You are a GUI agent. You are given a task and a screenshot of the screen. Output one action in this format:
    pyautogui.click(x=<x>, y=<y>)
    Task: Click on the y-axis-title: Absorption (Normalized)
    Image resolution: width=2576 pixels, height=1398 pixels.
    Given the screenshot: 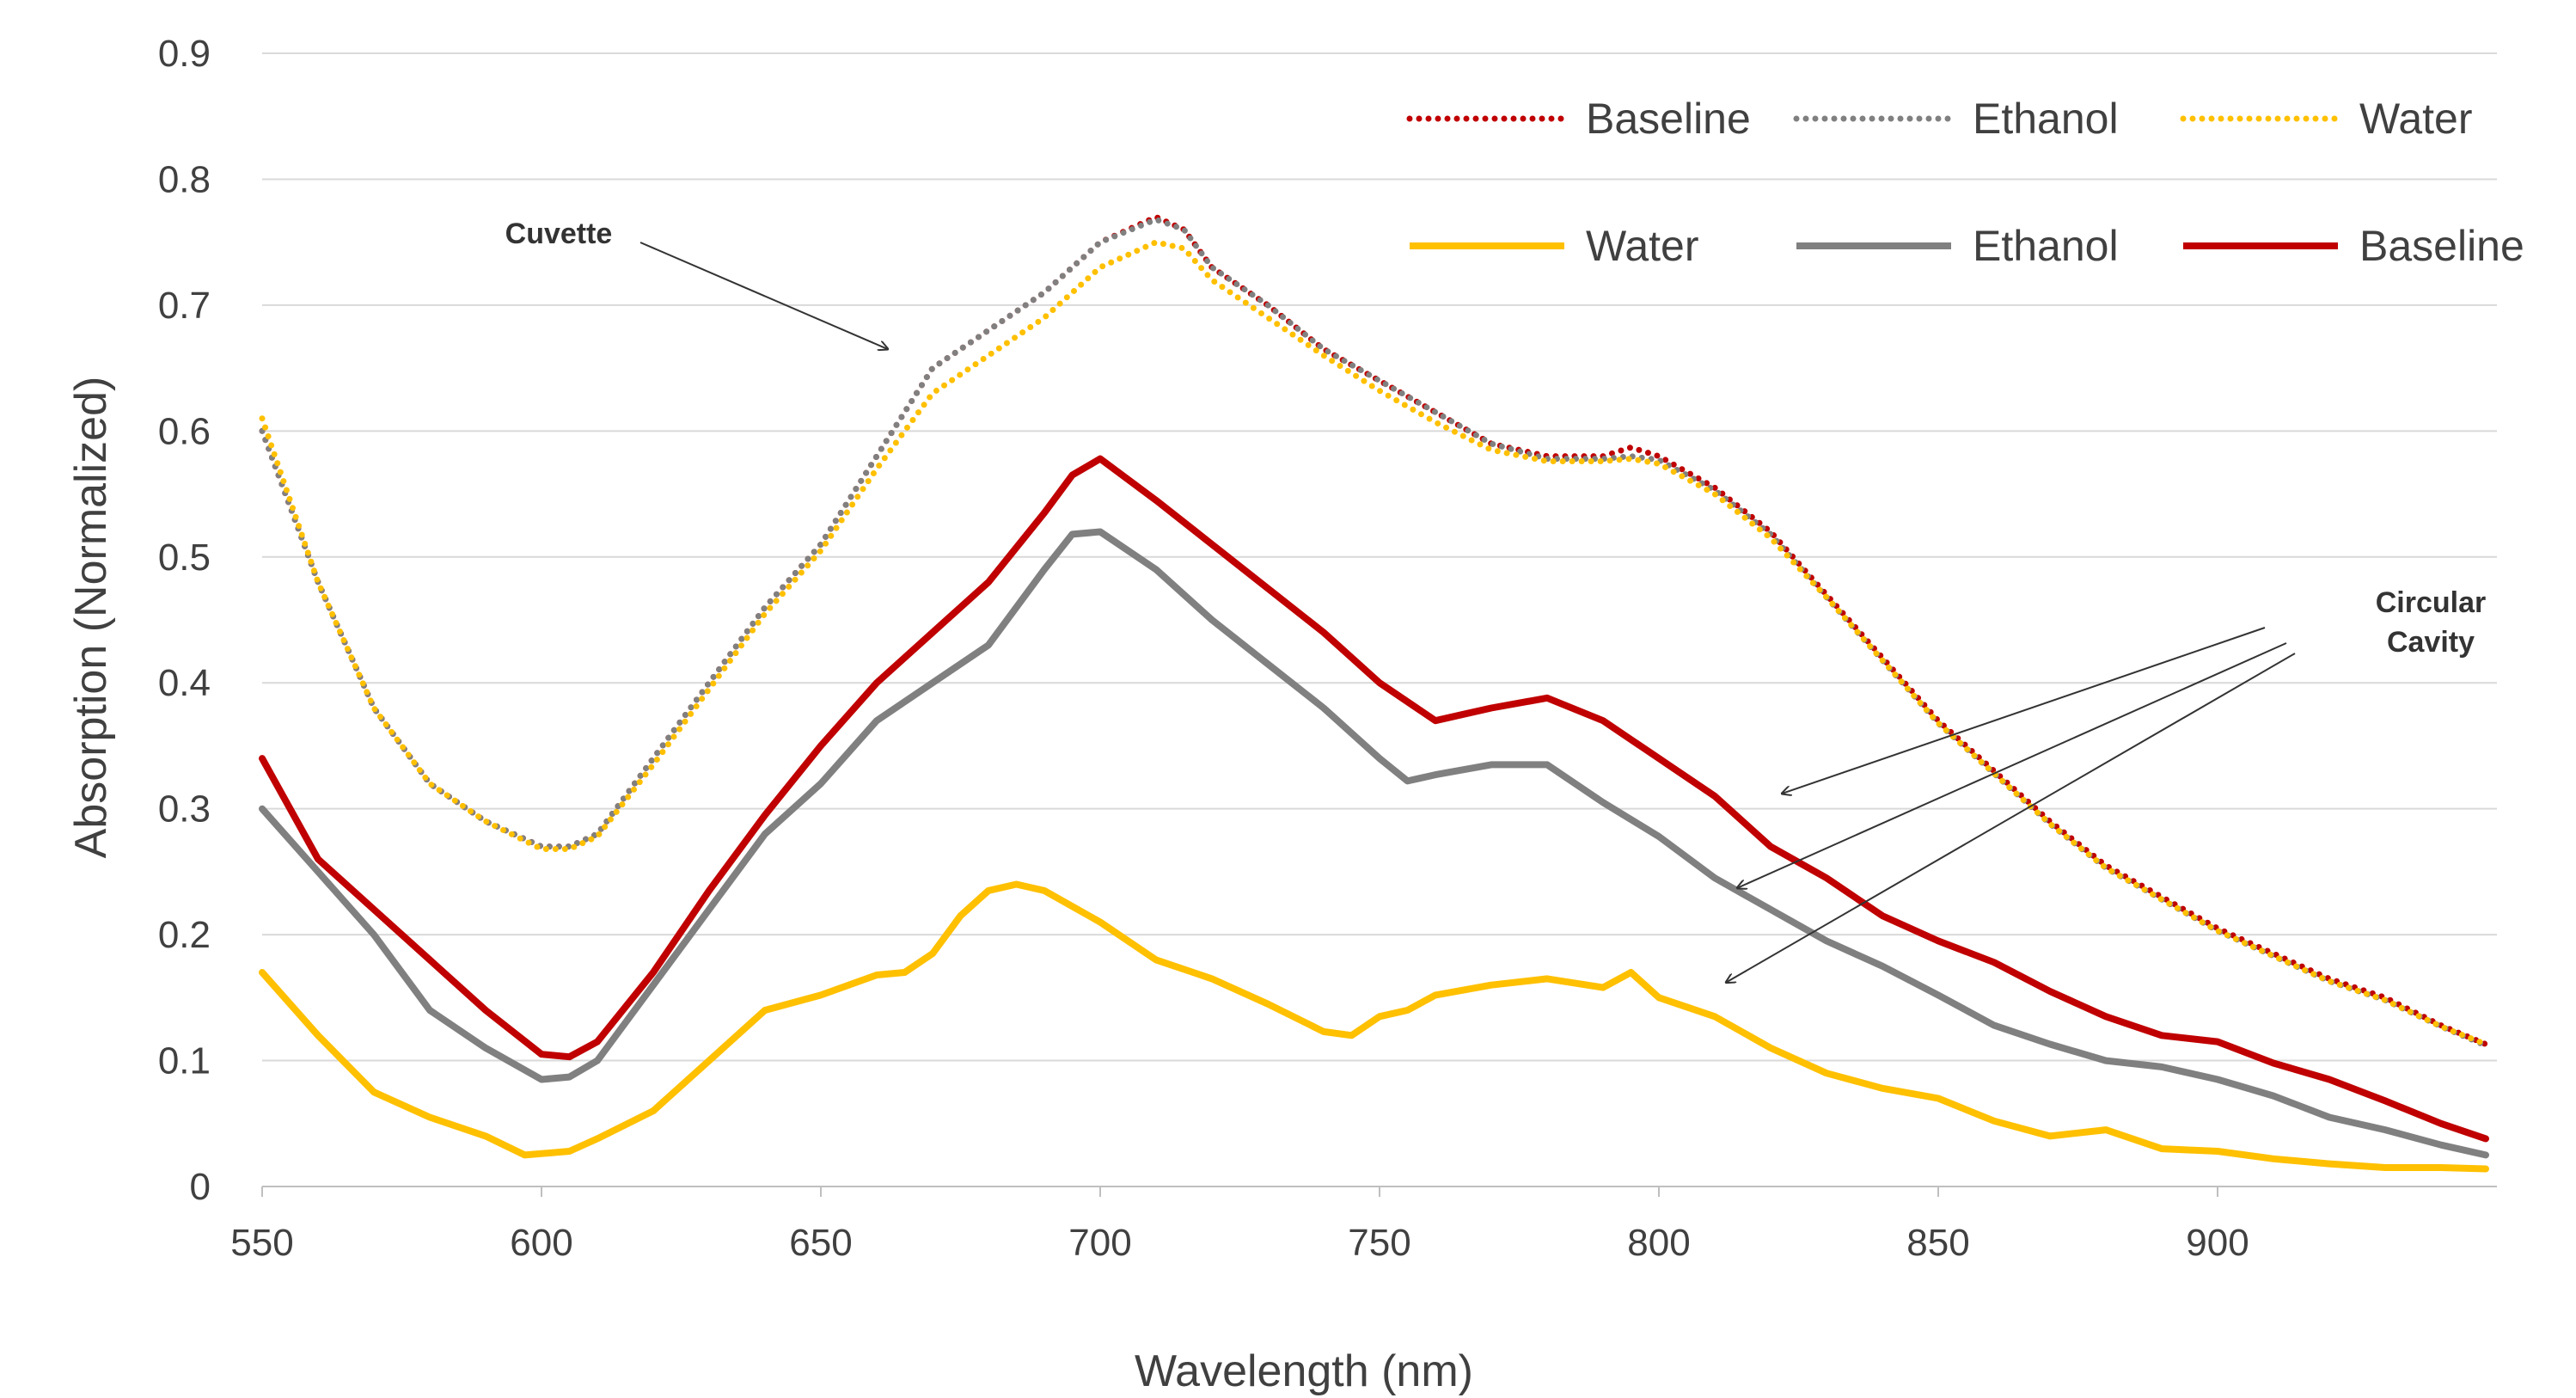 What is the action you would take?
    pyautogui.click(x=91, y=618)
    